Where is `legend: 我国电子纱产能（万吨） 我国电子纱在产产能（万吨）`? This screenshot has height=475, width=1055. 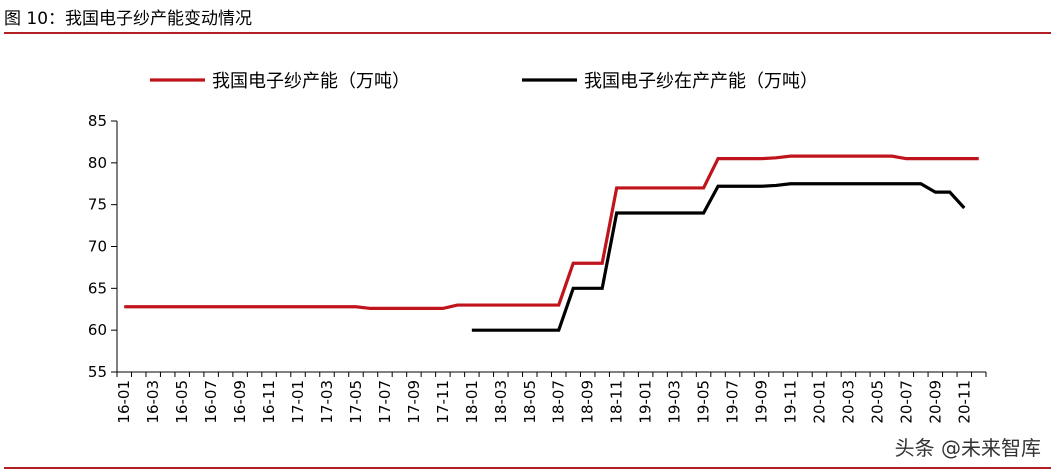
legend: 我国电子纱产能（万吨） 我国电子纱在产产能（万吨） is located at coordinates (484, 81).